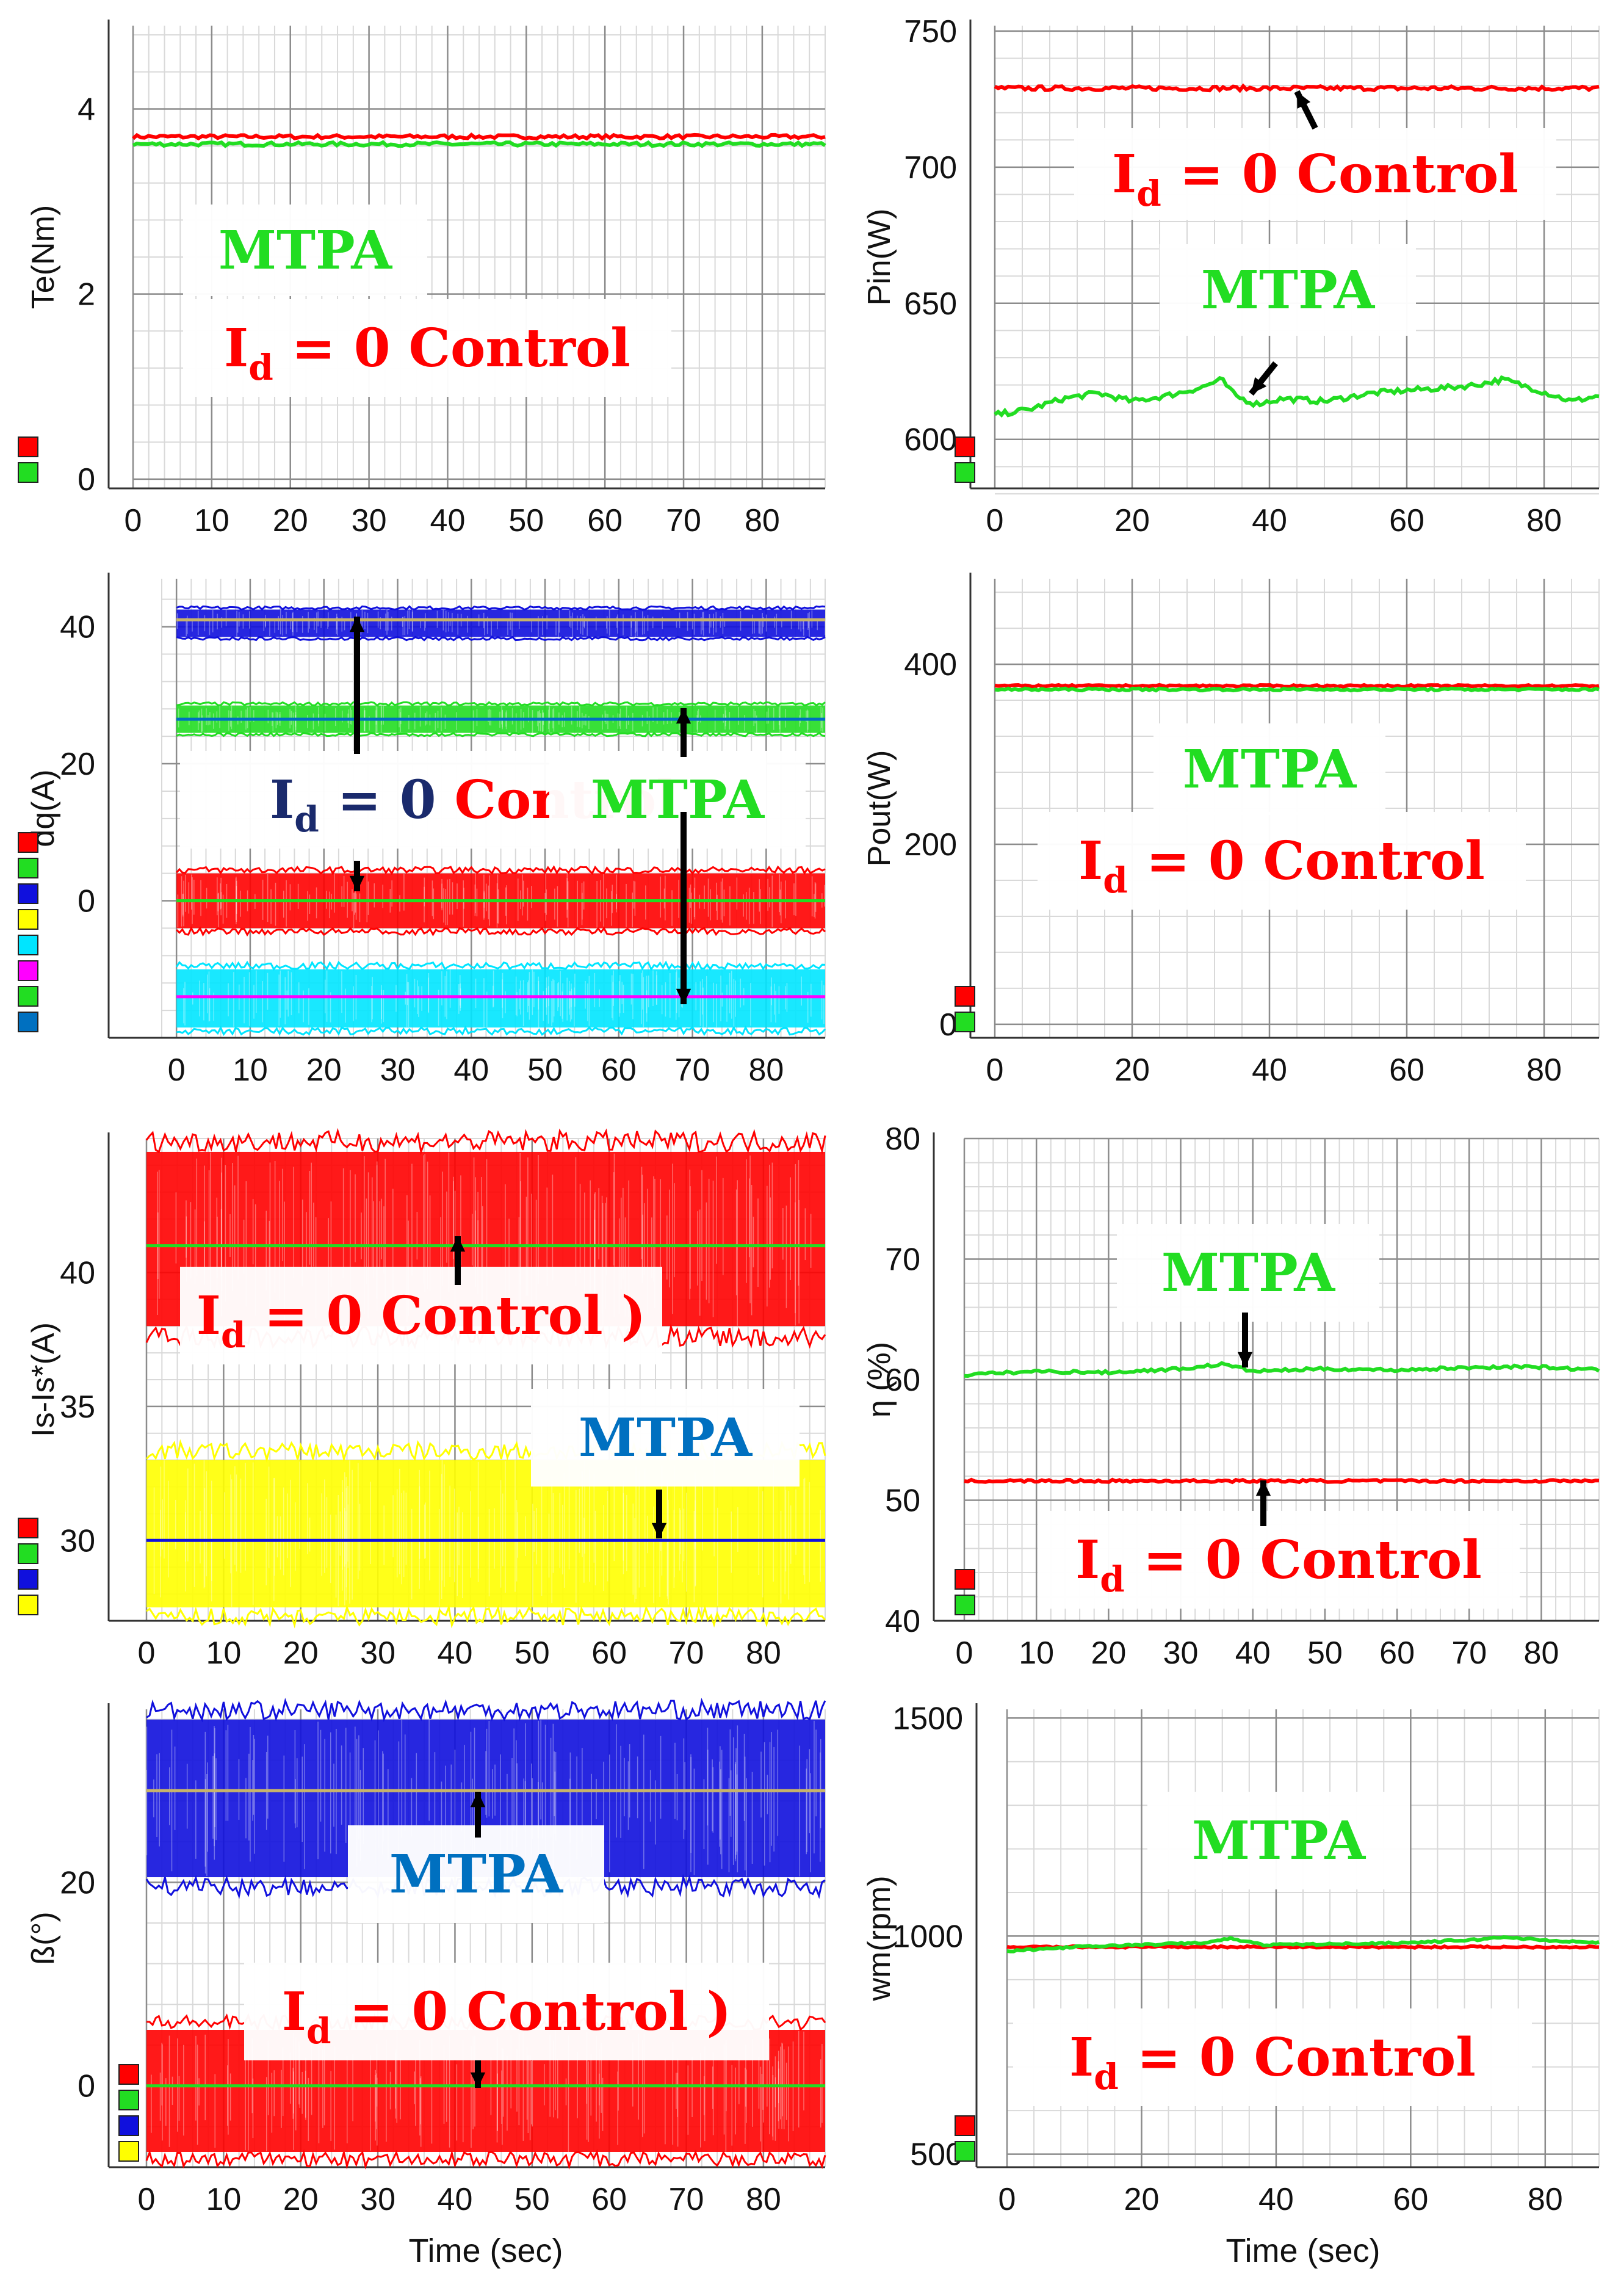 This screenshot has height=2296, width=1621. Describe the element at coordinates (28, 1022) in the screenshot. I see `legend-swatch-mtpa_blue` at that location.